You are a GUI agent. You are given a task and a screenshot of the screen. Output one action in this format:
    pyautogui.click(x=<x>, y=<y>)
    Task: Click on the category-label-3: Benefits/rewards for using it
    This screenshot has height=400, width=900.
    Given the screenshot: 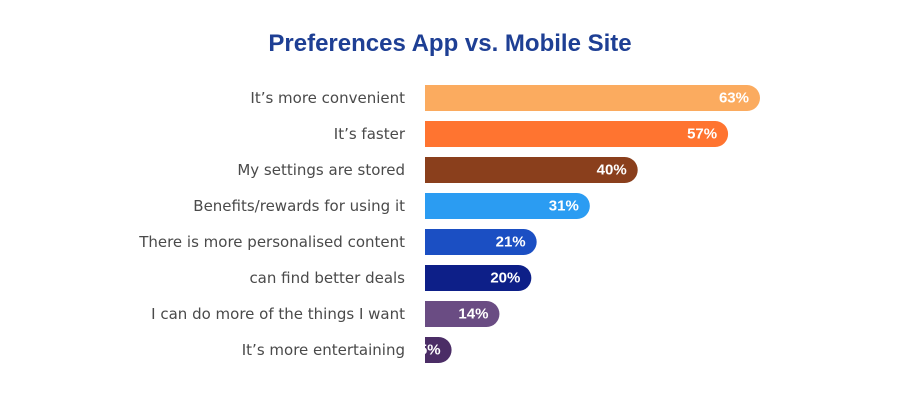 What is the action you would take?
    pyautogui.click(x=299, y=206)
    